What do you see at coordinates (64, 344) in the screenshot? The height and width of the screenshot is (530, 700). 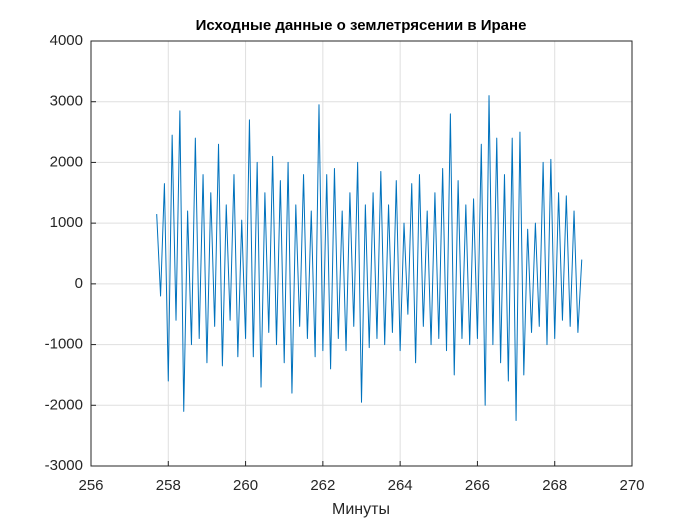 I see `y-tick-label: -1000` at bounding box center [64, 344].